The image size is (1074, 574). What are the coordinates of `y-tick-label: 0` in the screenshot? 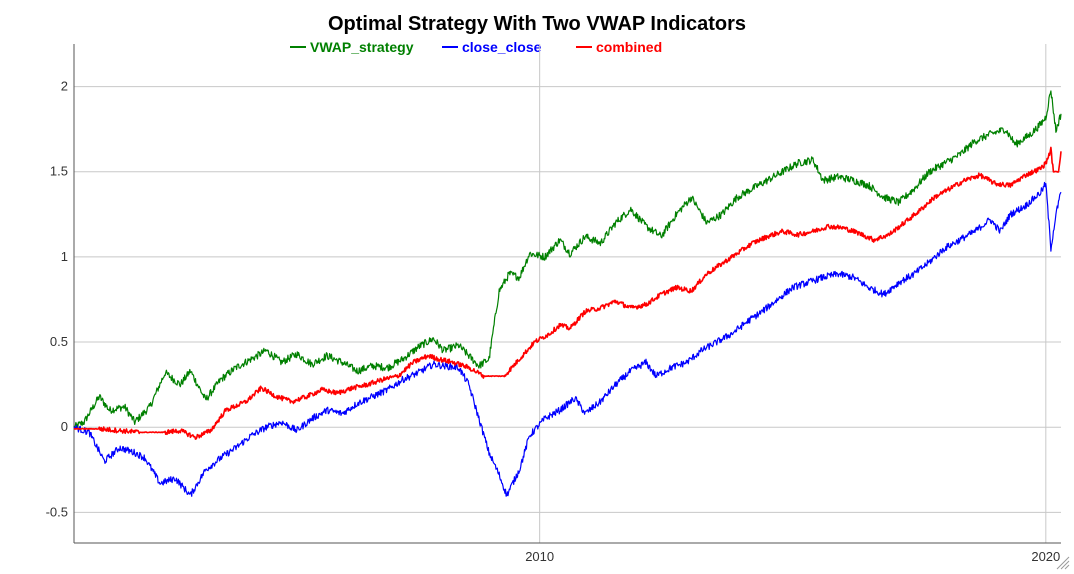 It's located at (64, 426).